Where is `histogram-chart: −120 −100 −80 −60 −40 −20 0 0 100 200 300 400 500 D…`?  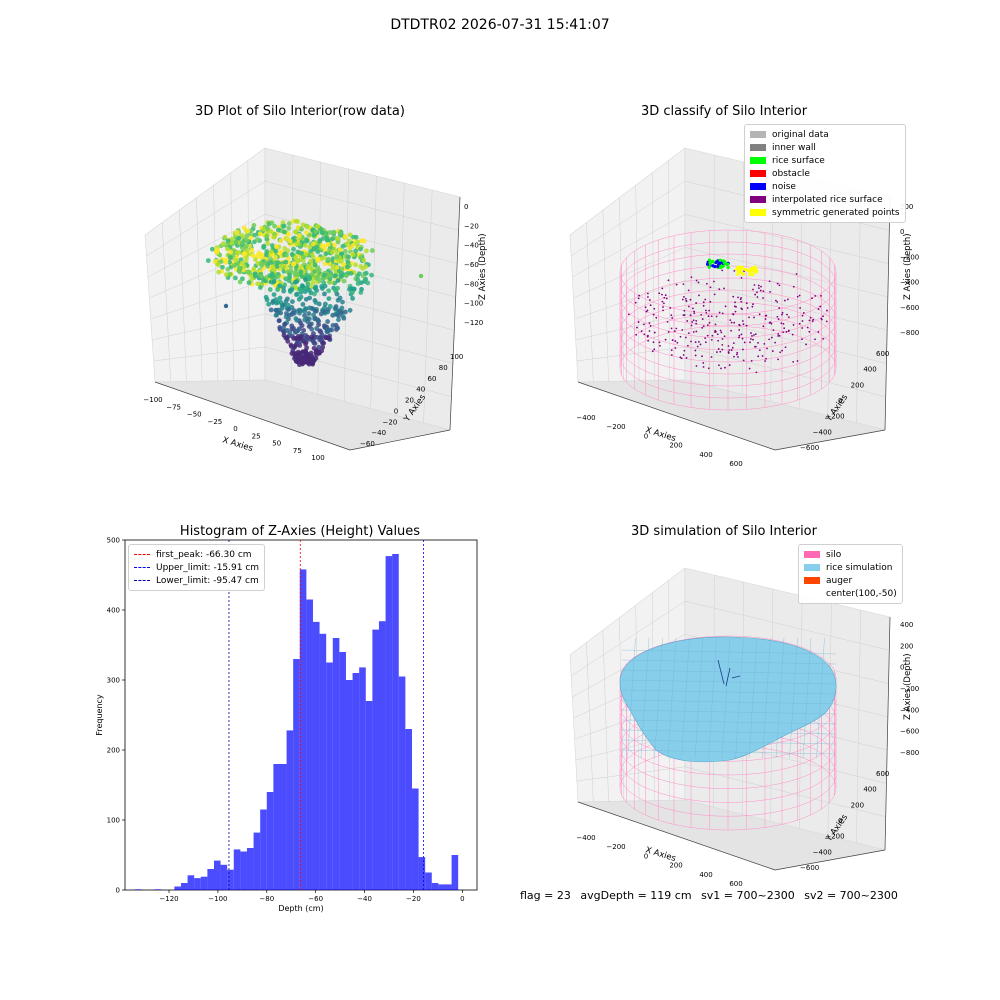 histogram-chart: −120 −100 −80 −60 −40 −20 0 0 100 200 300 400 500 D… is located at coordinates (286, 725).